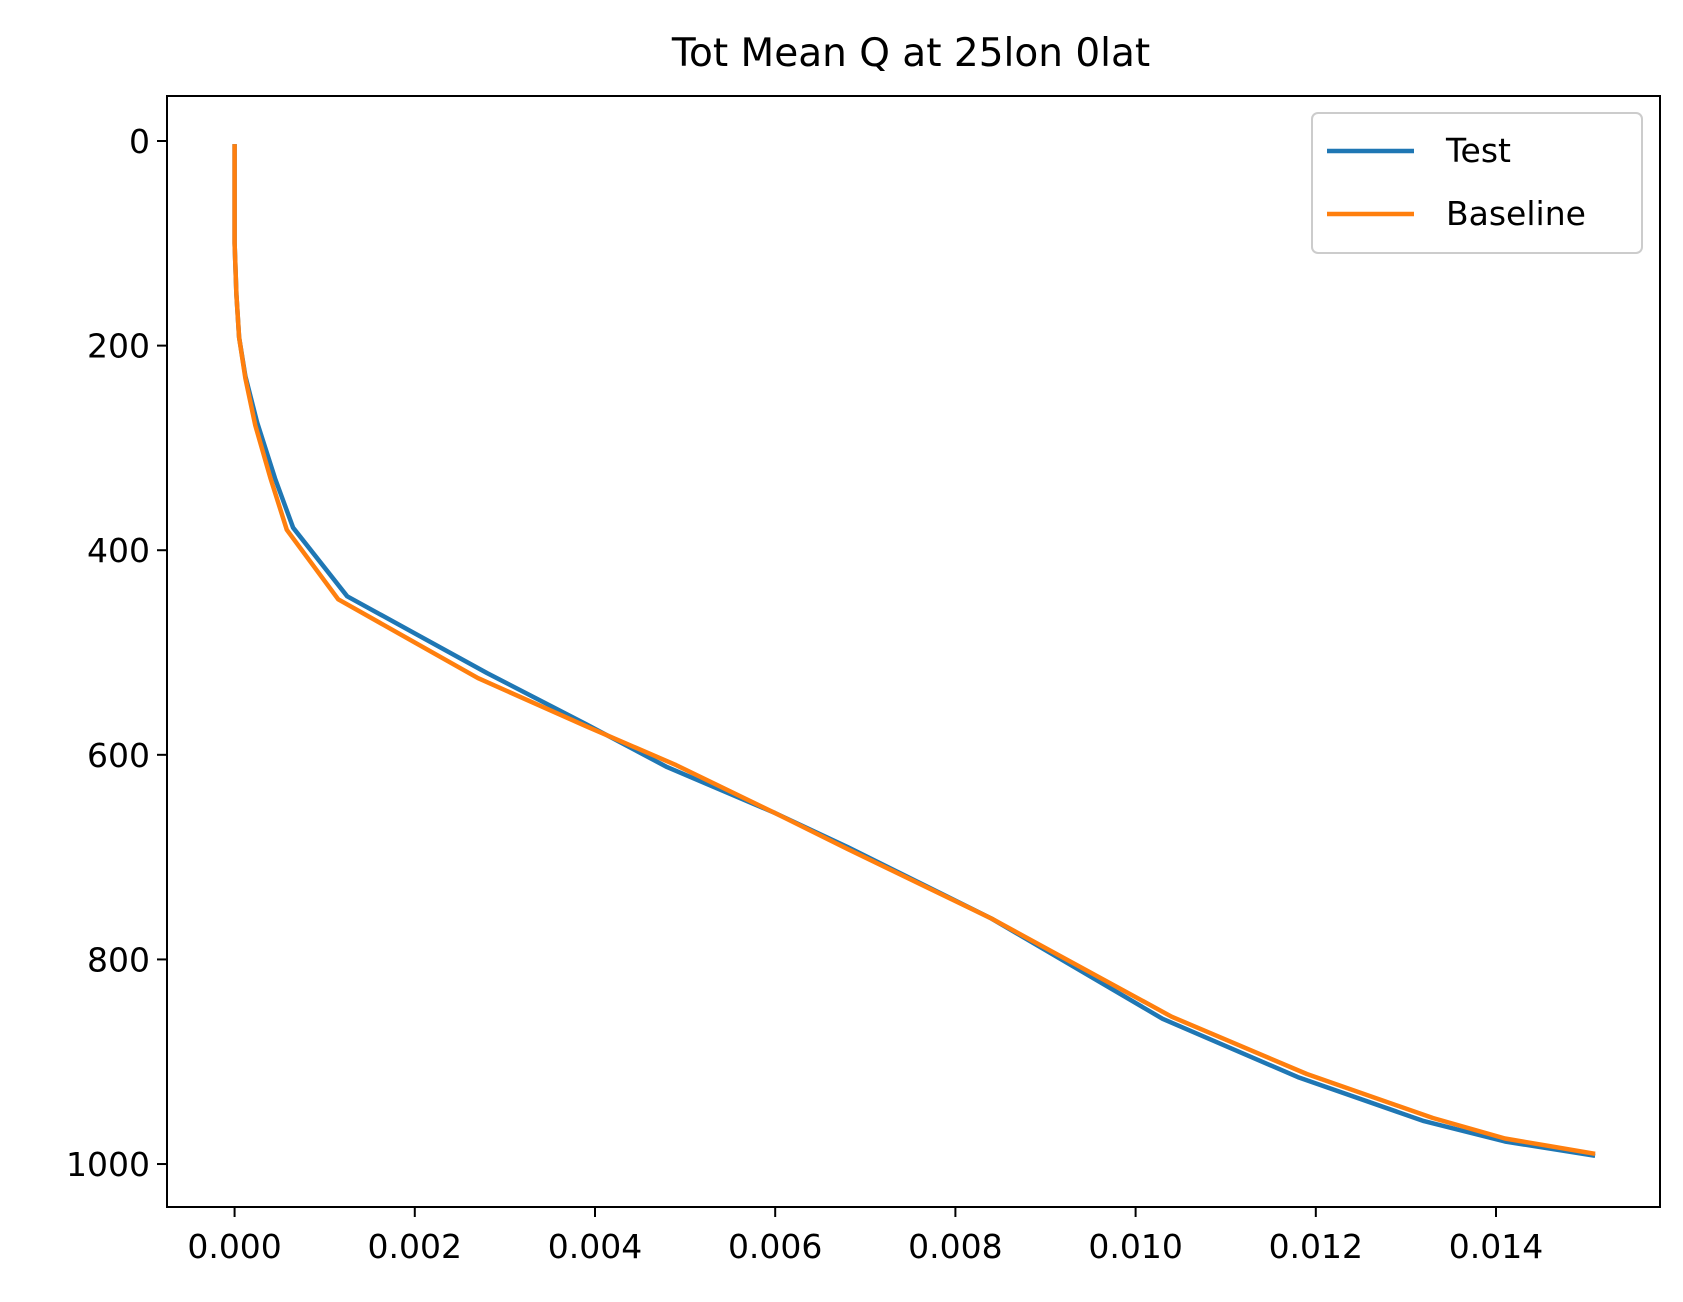  What do you see at coordinates (955, 1246) in the screenshot?
I see `x-tick-label: 0.008` at bounding box center [955, 1246].